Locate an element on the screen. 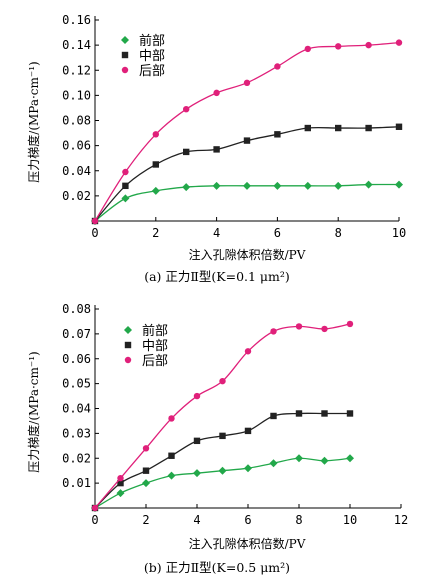 This screenshot has width=435, height=582. x-axis-label-b: 注入孔隙体积倍数/PV is located at coordinates (247, 543).